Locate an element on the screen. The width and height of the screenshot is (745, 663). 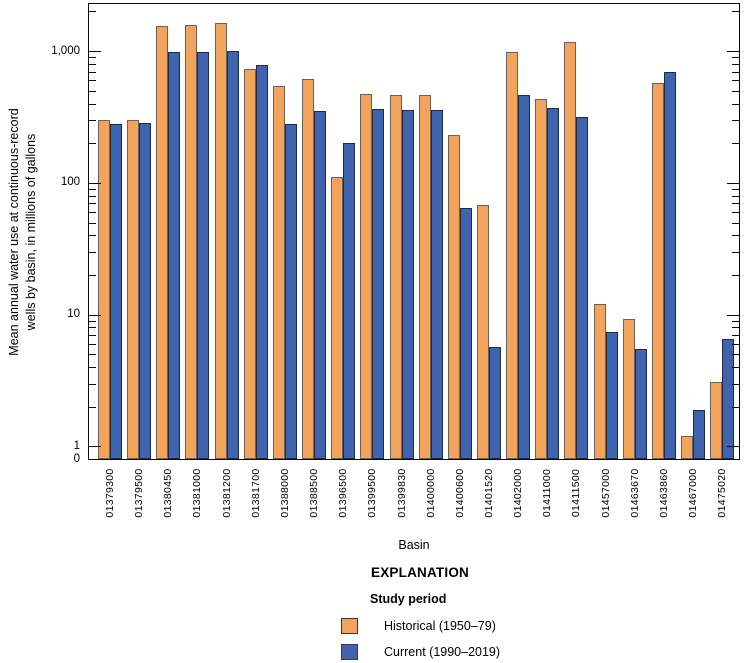
x-tick-label: 01411500 is located at coordinates (576, 493).